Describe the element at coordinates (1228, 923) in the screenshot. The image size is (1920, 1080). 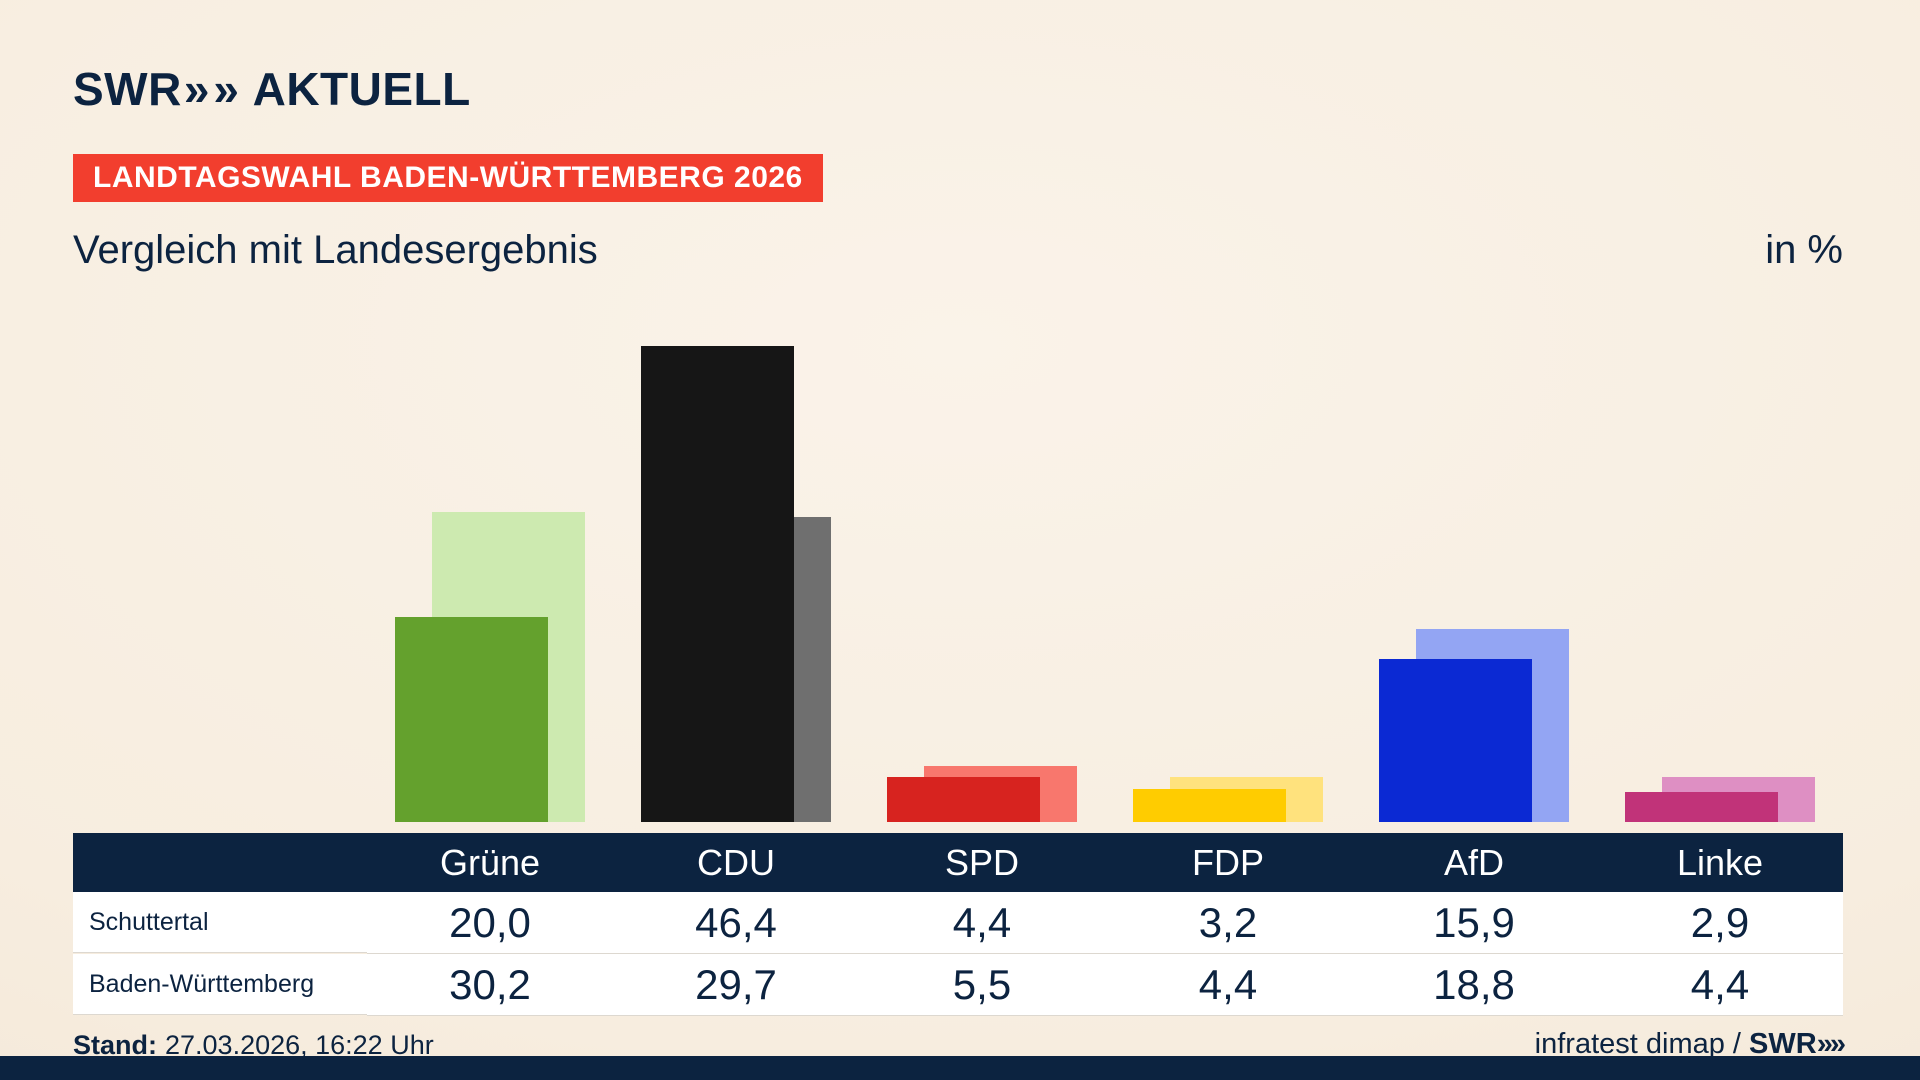
I see `table-cell: 3,2` at that location.